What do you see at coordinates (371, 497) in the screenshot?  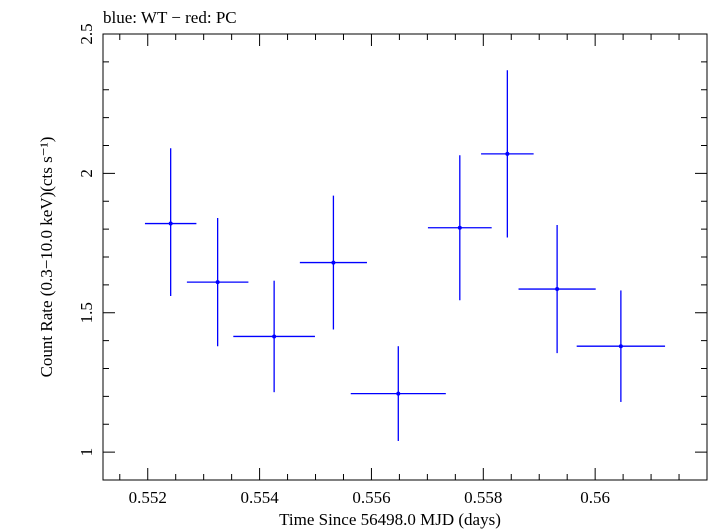 I see `x-tick-label-2: 0.556` at bounding box center [371, 497].